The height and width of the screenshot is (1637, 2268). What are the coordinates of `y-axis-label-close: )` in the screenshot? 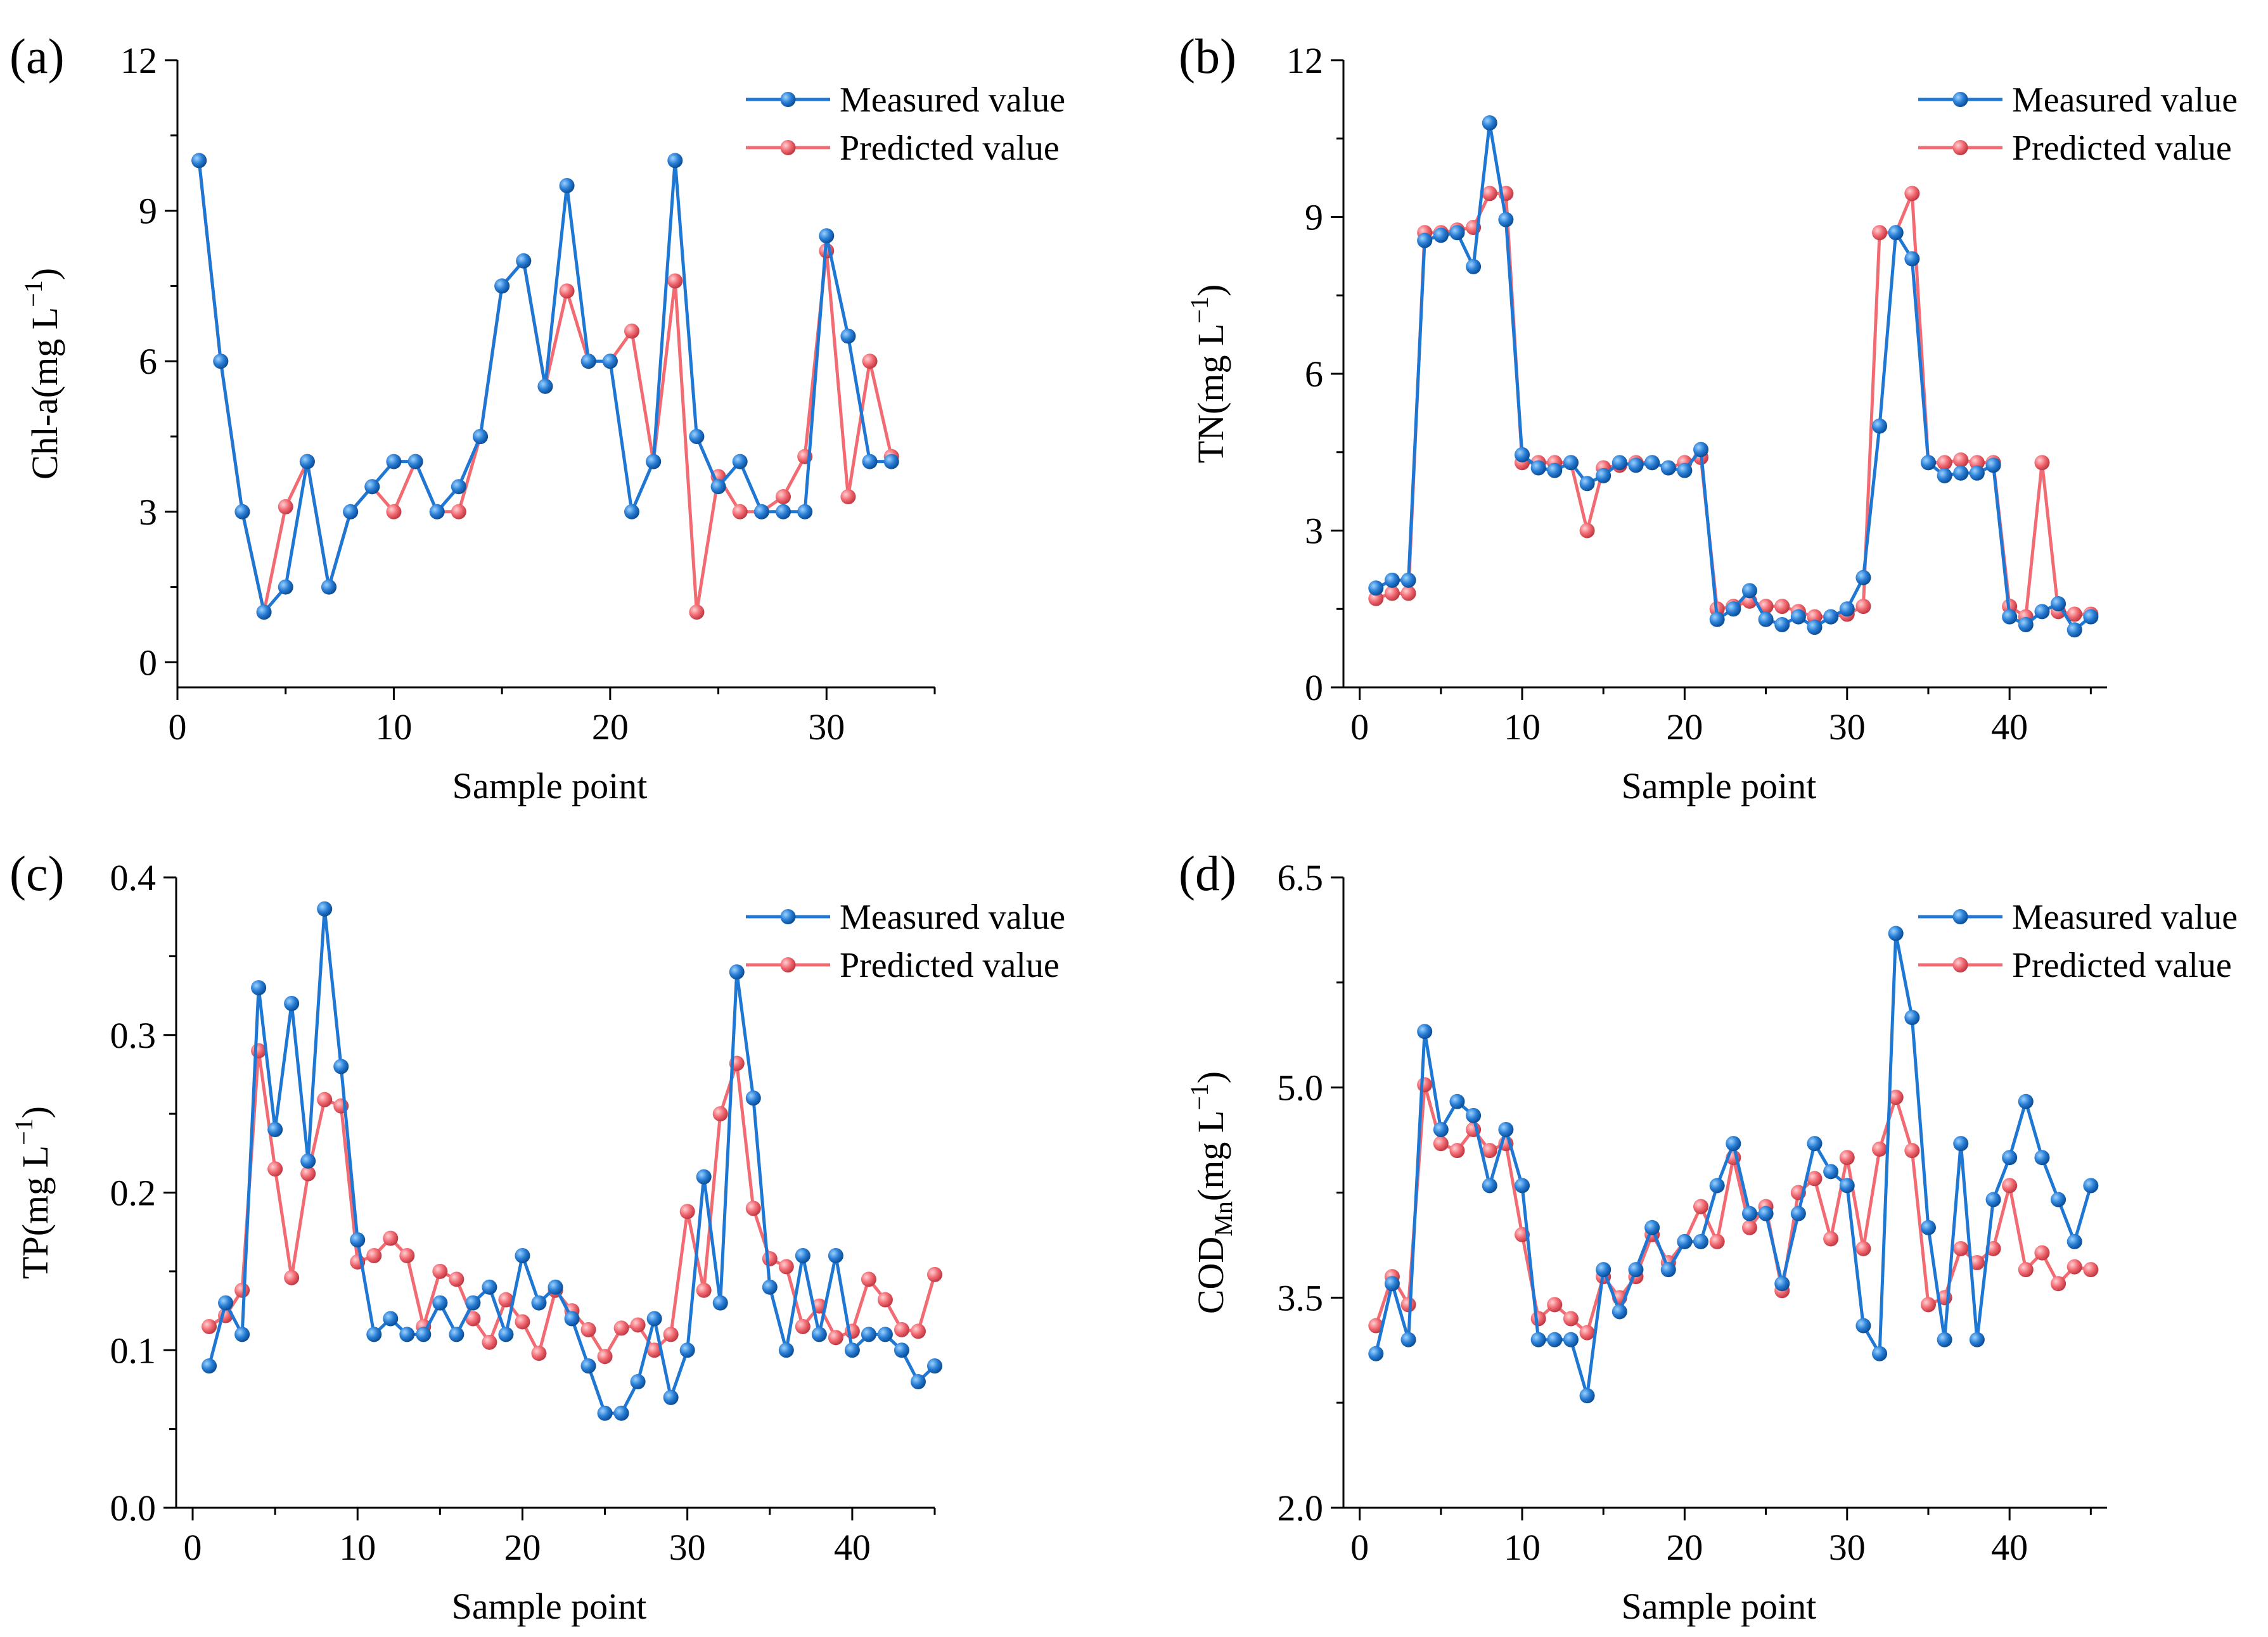 It's located at (1210, 290).